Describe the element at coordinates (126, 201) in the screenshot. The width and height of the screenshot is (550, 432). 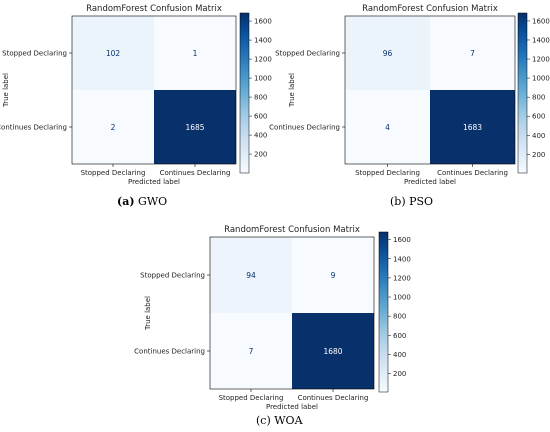
I see `caption-a-label: (a)` at that location.